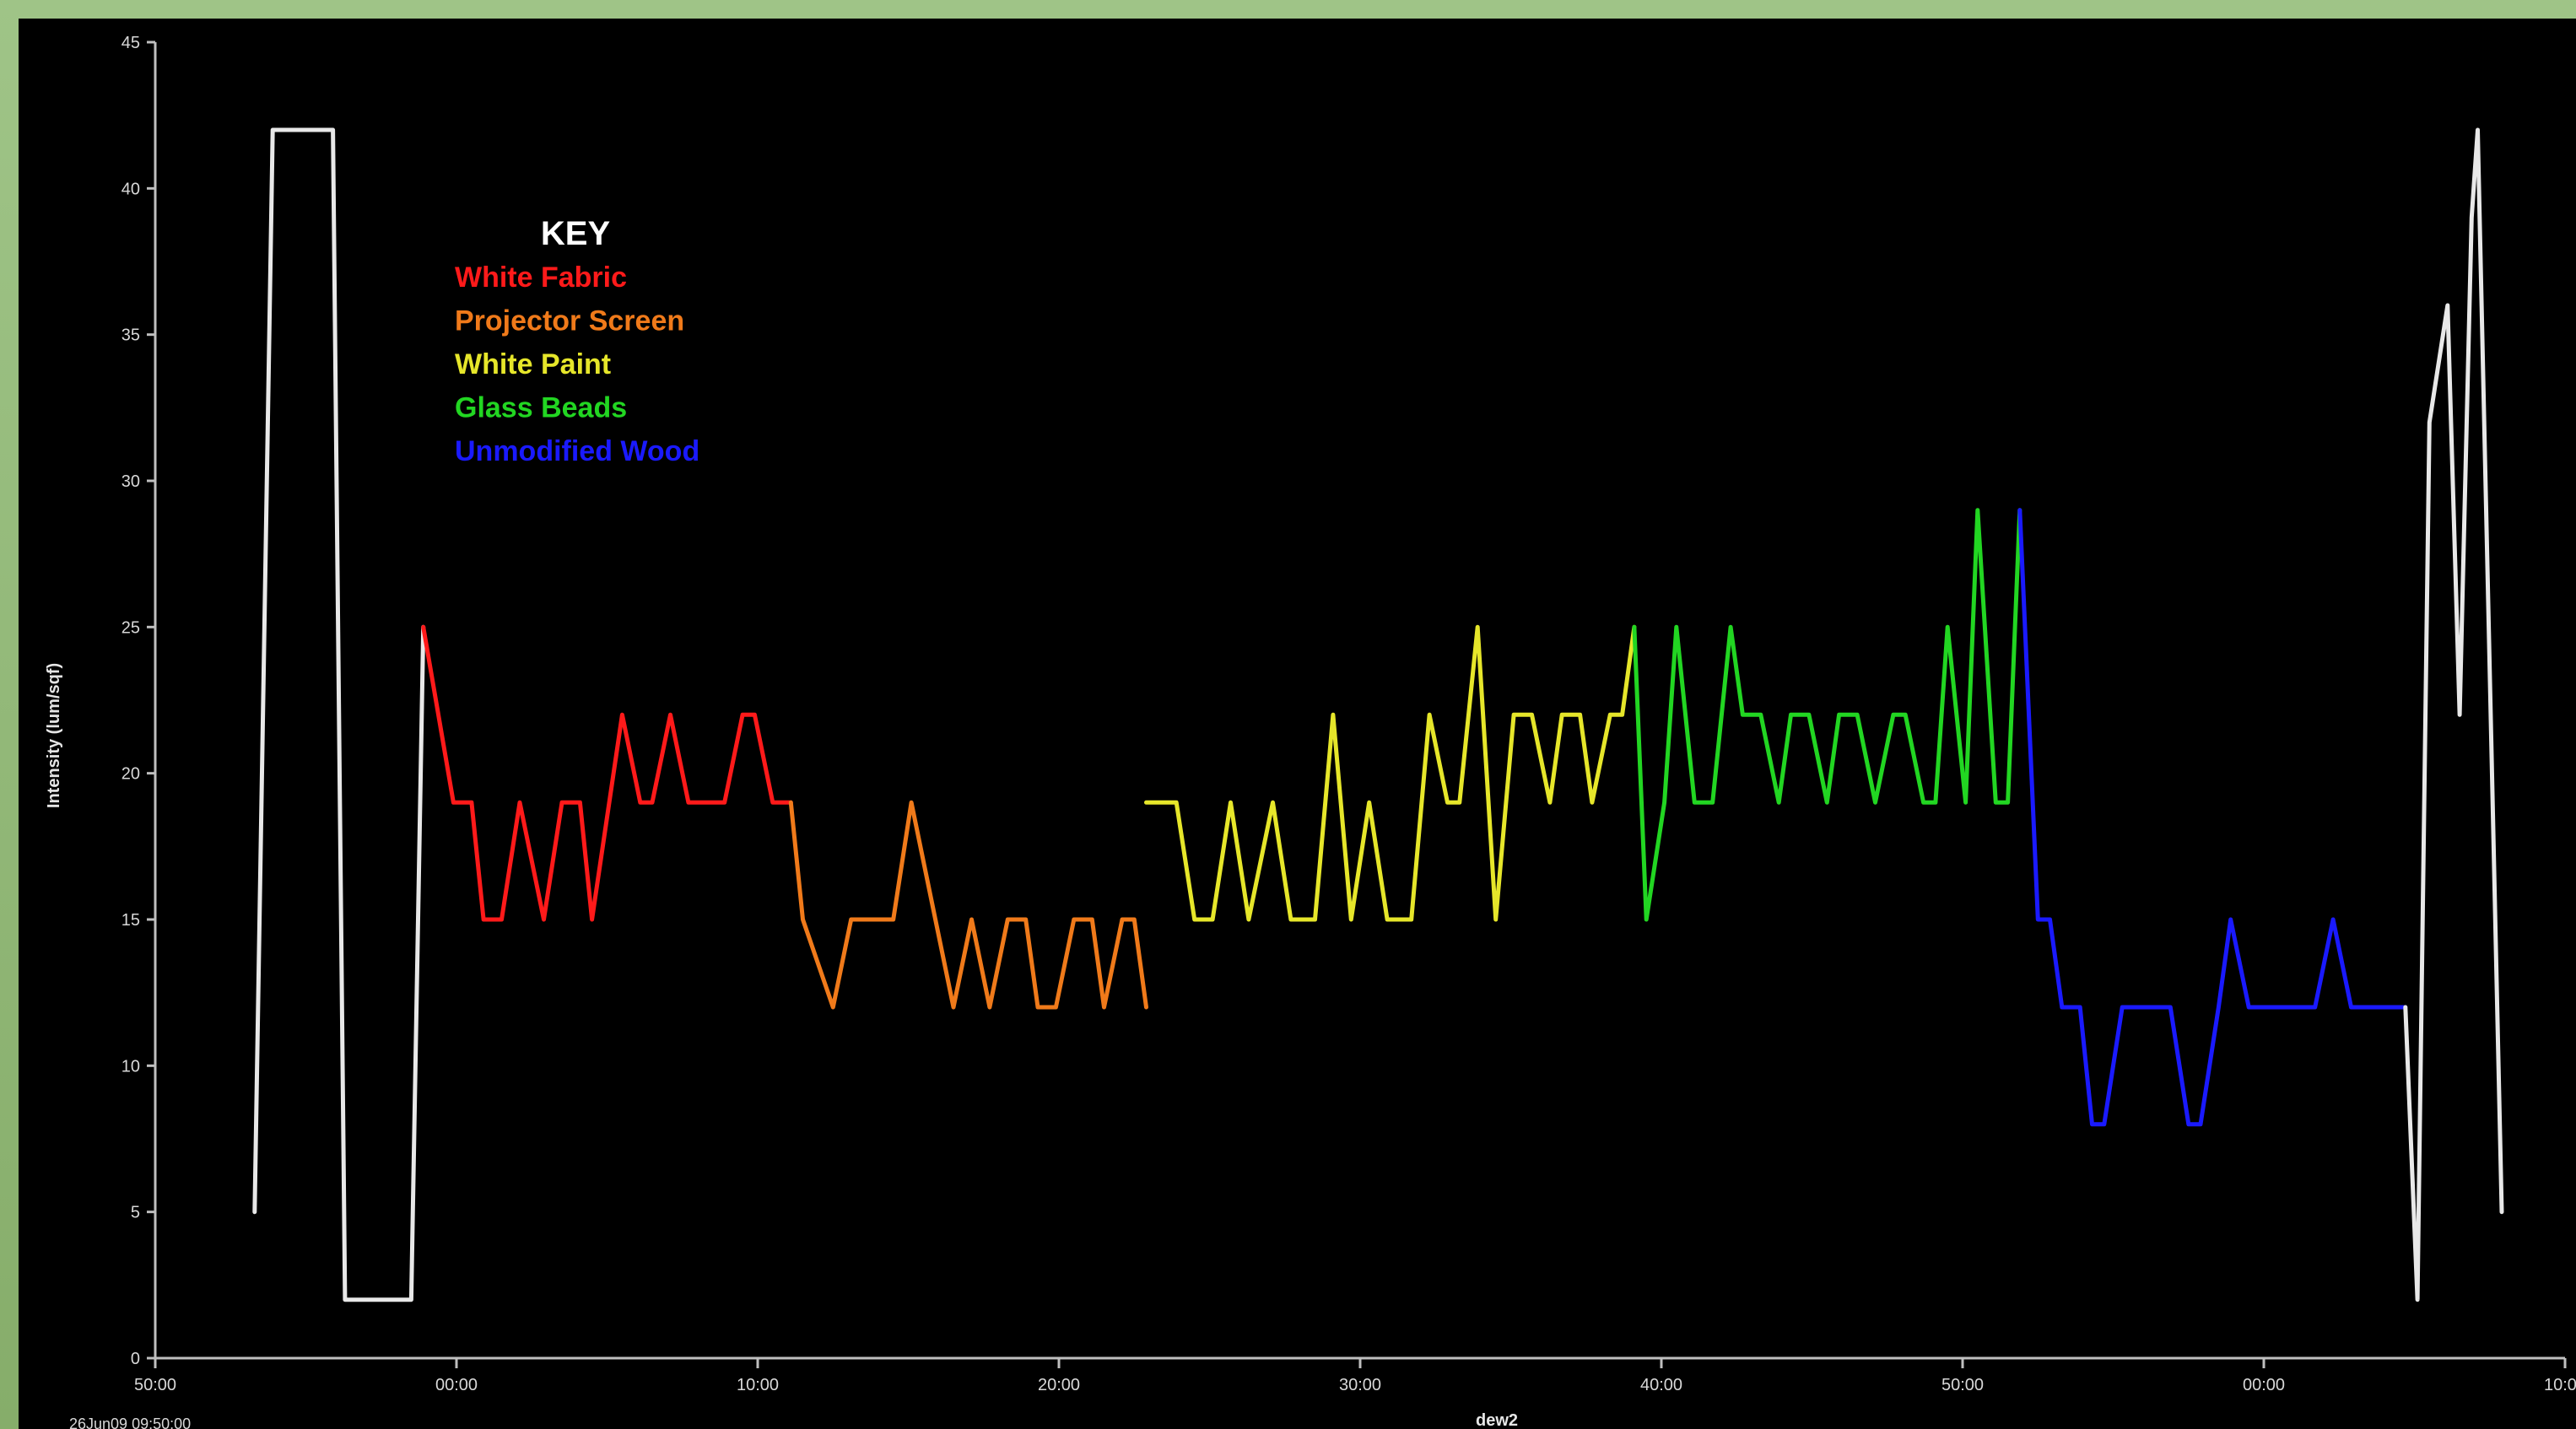 This screenshot has width=2576, height=1429. What do you see at coordinates (576, 233) in the screenshot?
I see `legend-title: KEY` at bounding box center [576, 233].